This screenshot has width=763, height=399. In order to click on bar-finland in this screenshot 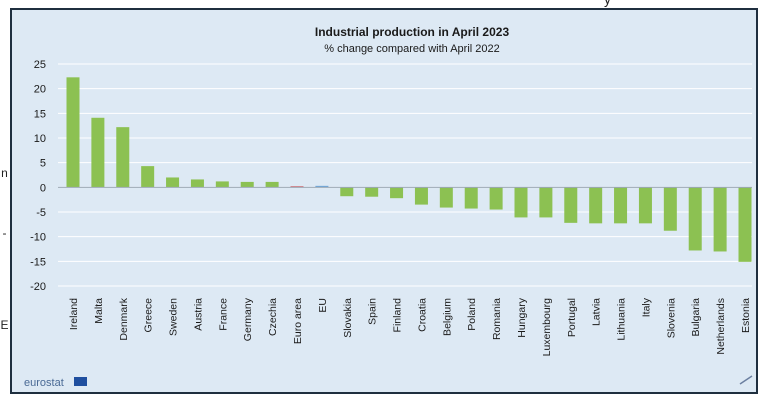, I will do `click(397, 193)`.